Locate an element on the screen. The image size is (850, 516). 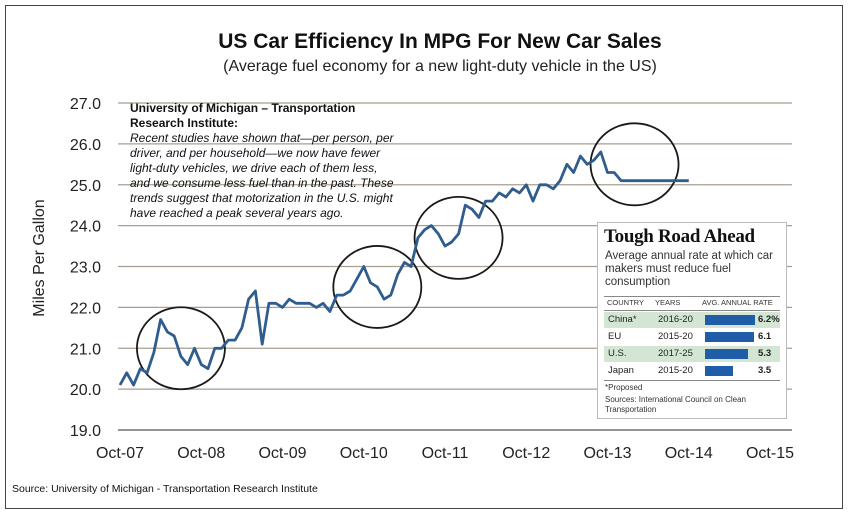
y-tick-labels: 19.0 20.0 21.0 22.0 23.0 24.0 25.0 26.0 27.0 is located at coordinates (85, 268).